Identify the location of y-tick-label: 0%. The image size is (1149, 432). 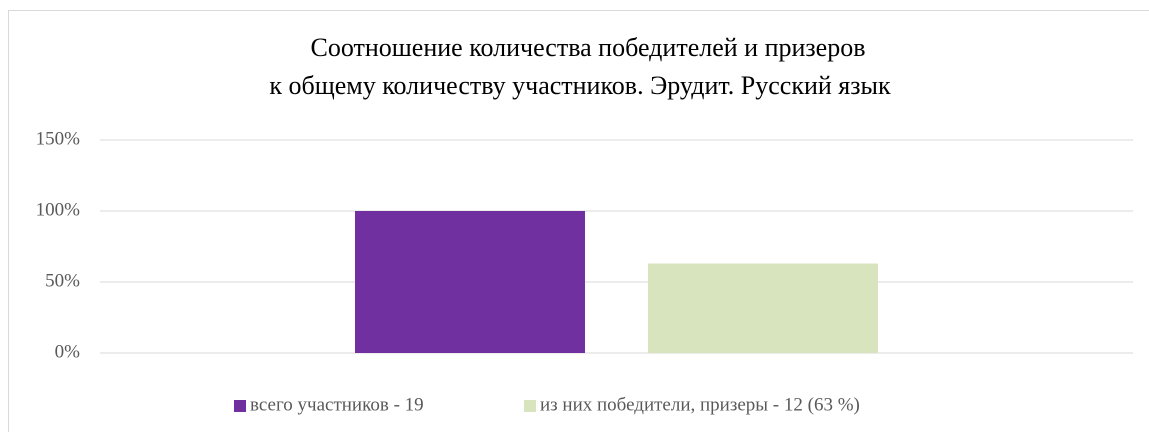
(68, 351).